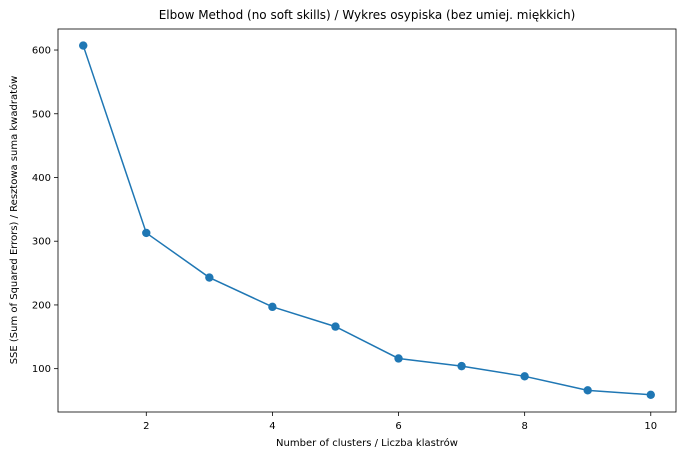  Describe the element at coordinates (41, 178) in the screenshot. I see `y-tick-label: 400` at that location.